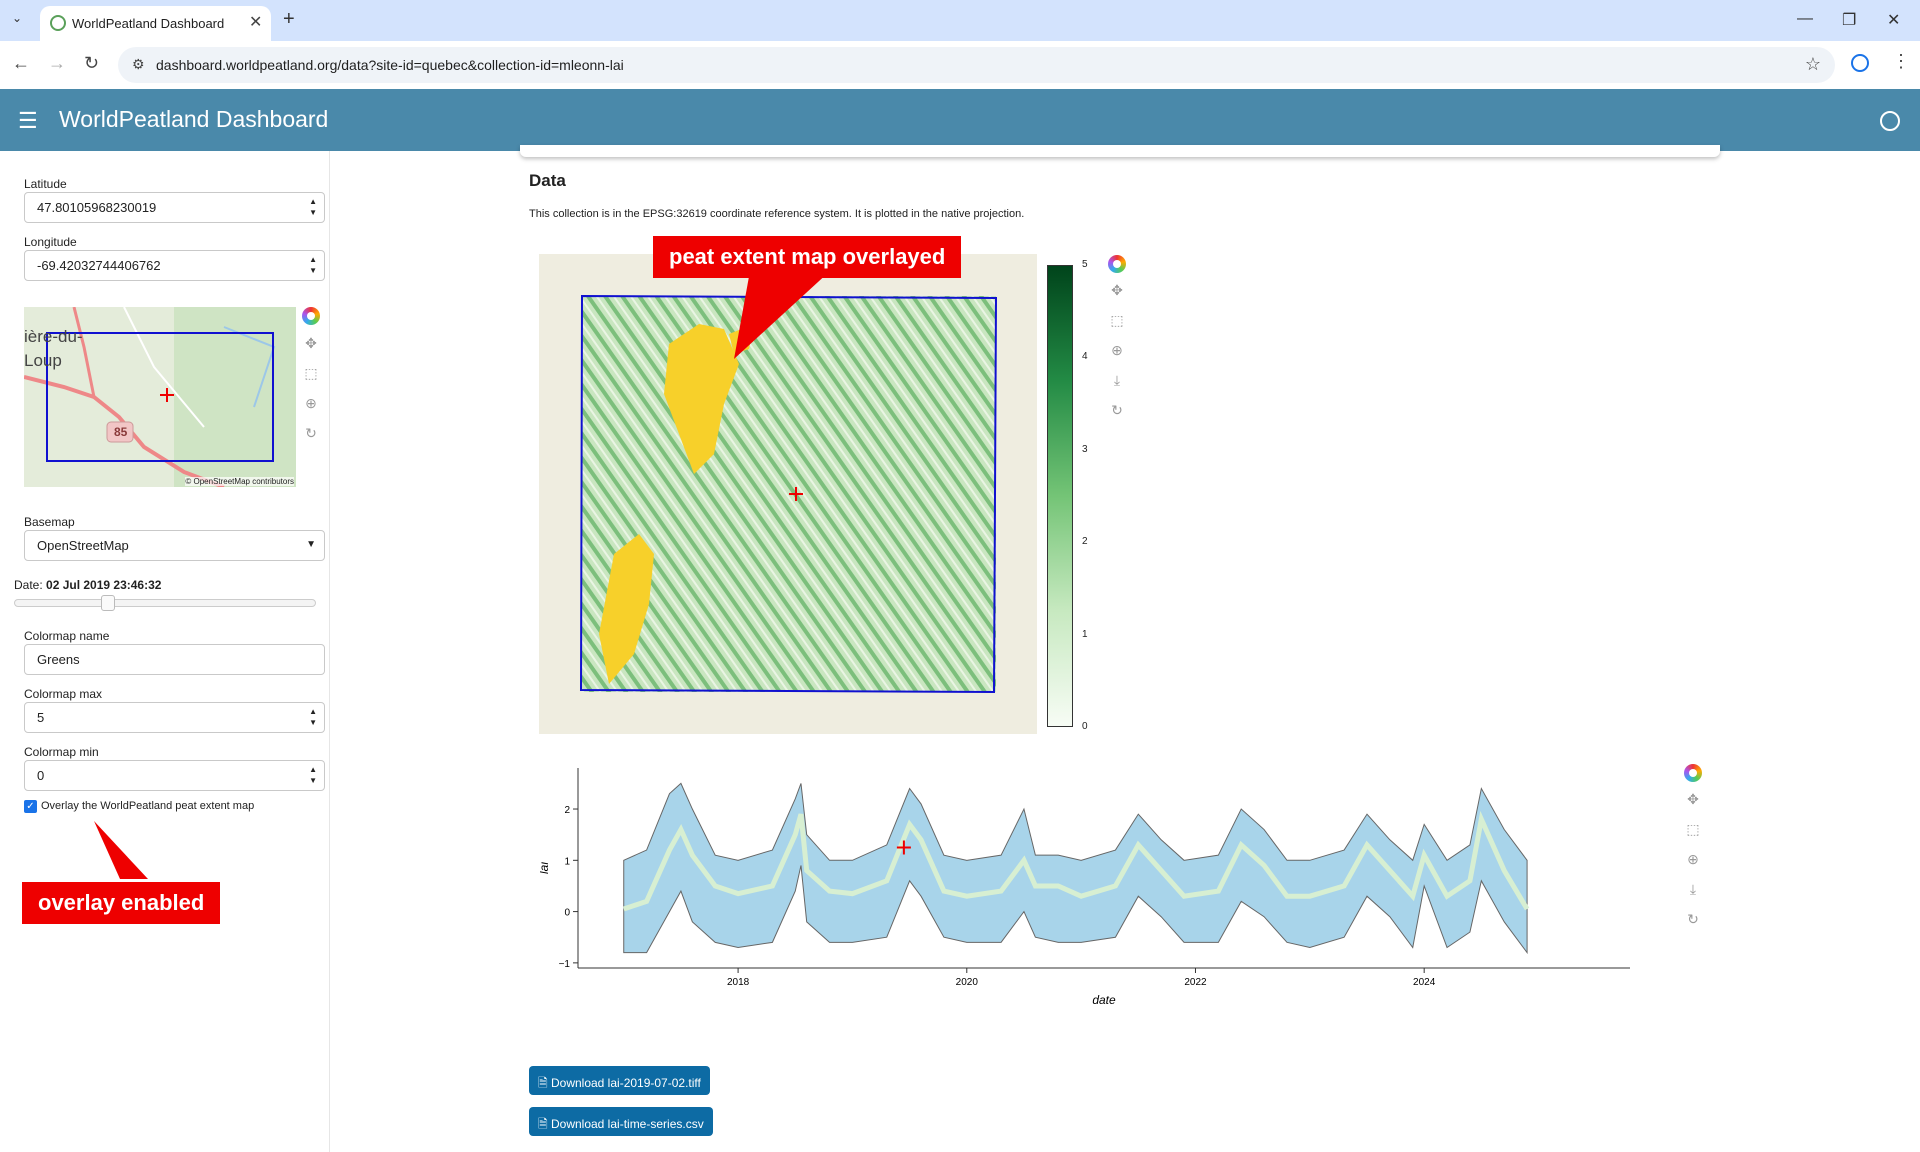 Image resolution: width=1920 pixels, height=1152 pixels. What do you see at coordinates (165, 603) in the screenshot?
I see `date-slider` at bounding box center [165, 603].